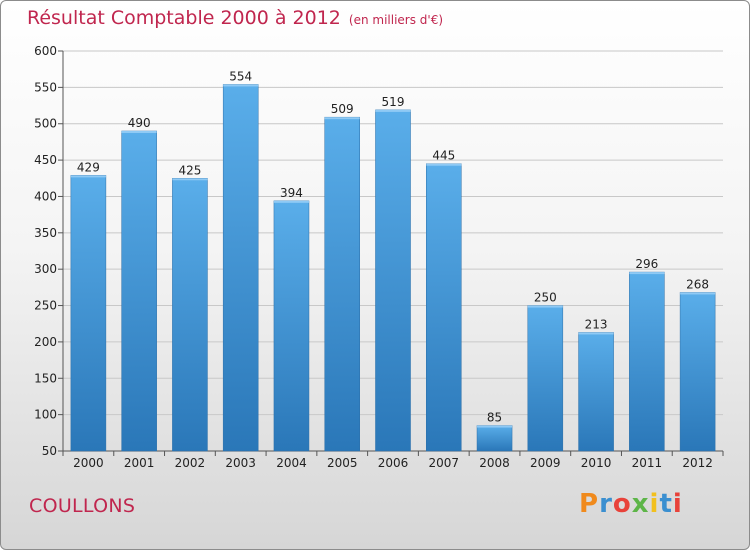  I want to click on y-tick-label: 500, so click(45, 124).